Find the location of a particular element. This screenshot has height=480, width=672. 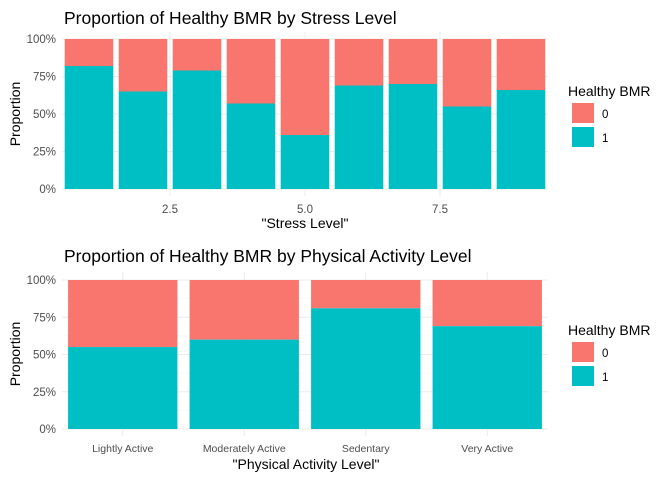

x-axis-title: "Stress Level" is located at coordinates (305, 223).